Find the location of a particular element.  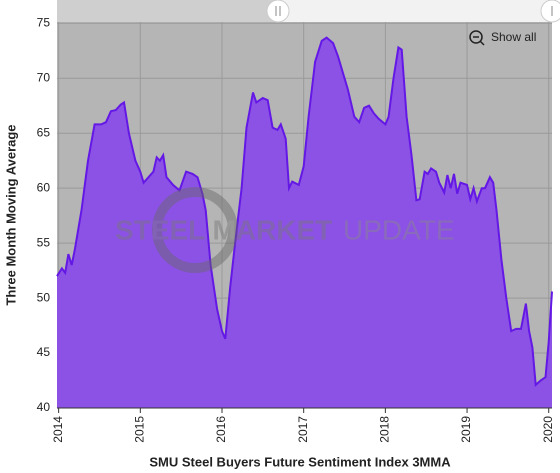

navigator-range is located at coordinates (167, 11).